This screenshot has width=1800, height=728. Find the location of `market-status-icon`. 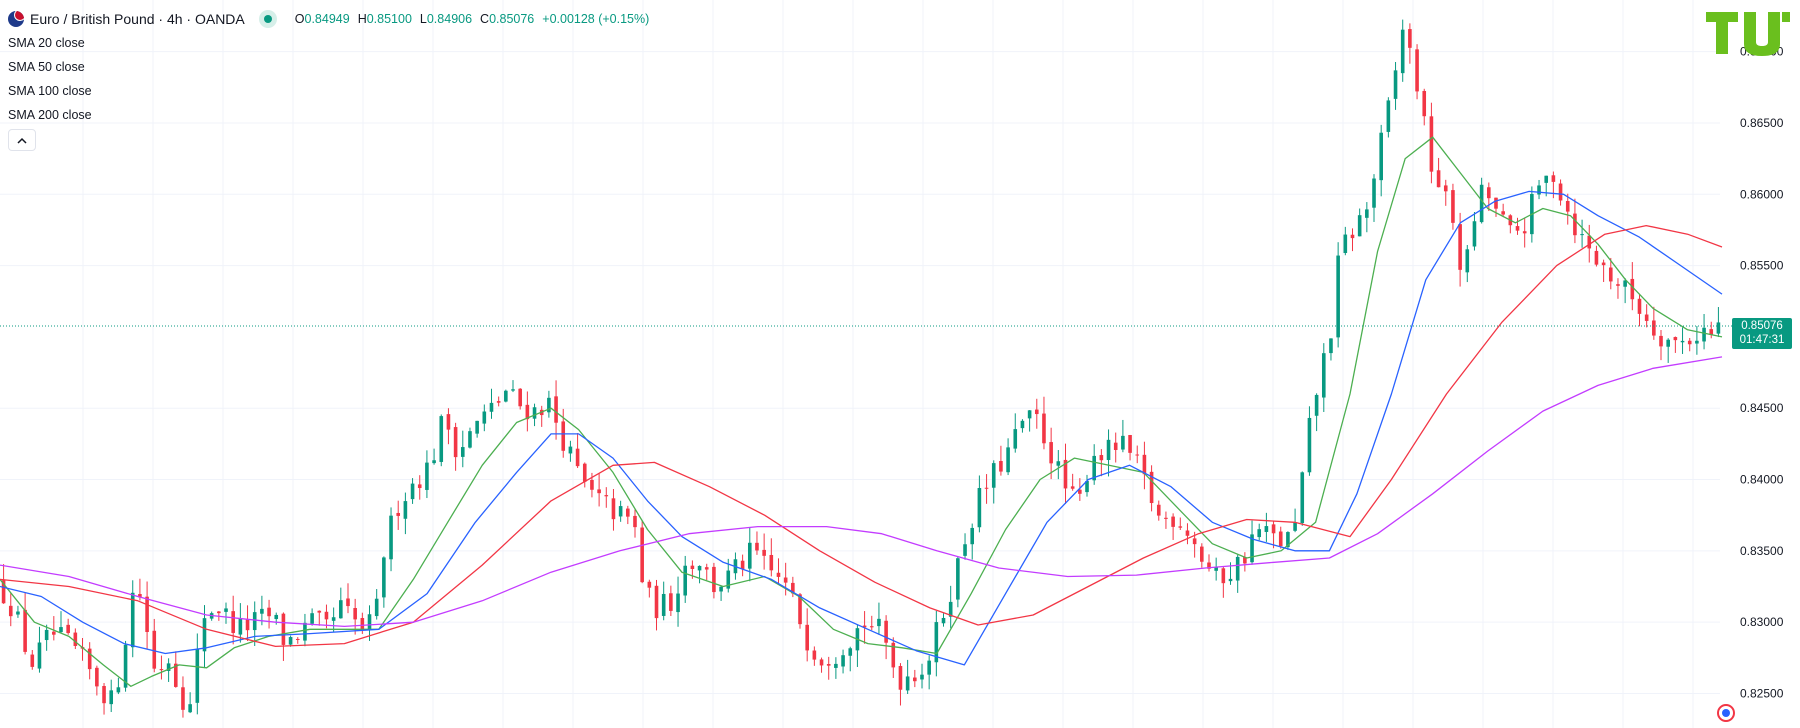

market-status-icon is located at coordinates (267, 19).